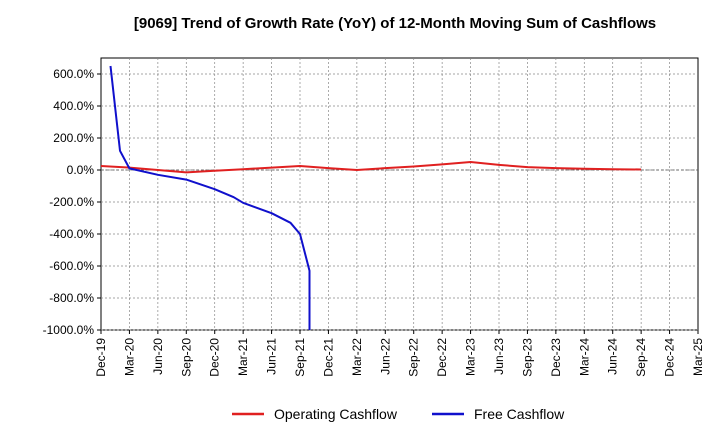 Image resolution: width=720 pixels, height=440 pixels. I want to click on x-tick-label: Mar-23, so click(471, 357).